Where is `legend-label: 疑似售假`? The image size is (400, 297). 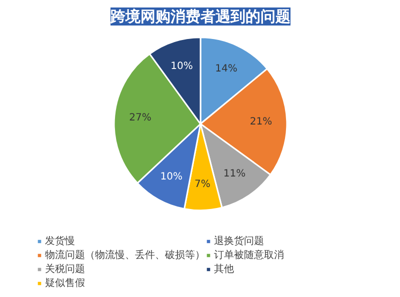 legend-label: 疑似售假 is located at coordinates (65, 283).